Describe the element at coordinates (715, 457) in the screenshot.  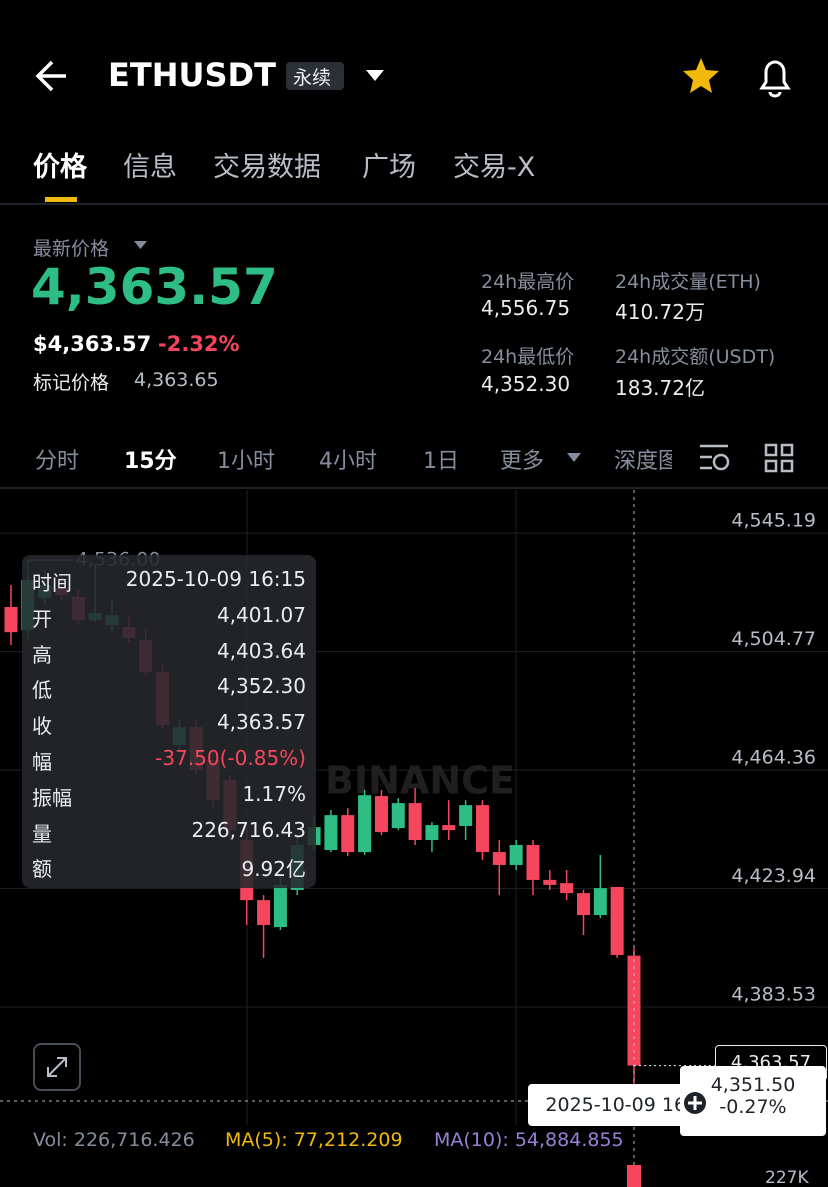
I see `settings-icon` at that location.